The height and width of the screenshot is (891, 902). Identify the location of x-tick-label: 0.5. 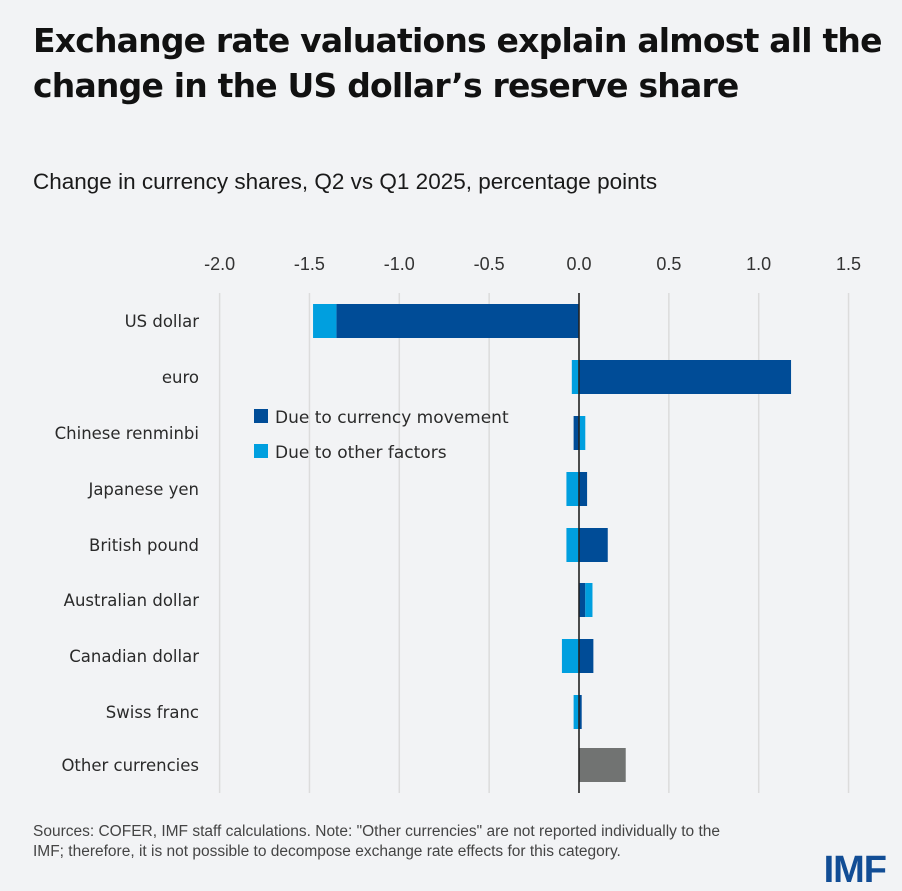
(668, 264).